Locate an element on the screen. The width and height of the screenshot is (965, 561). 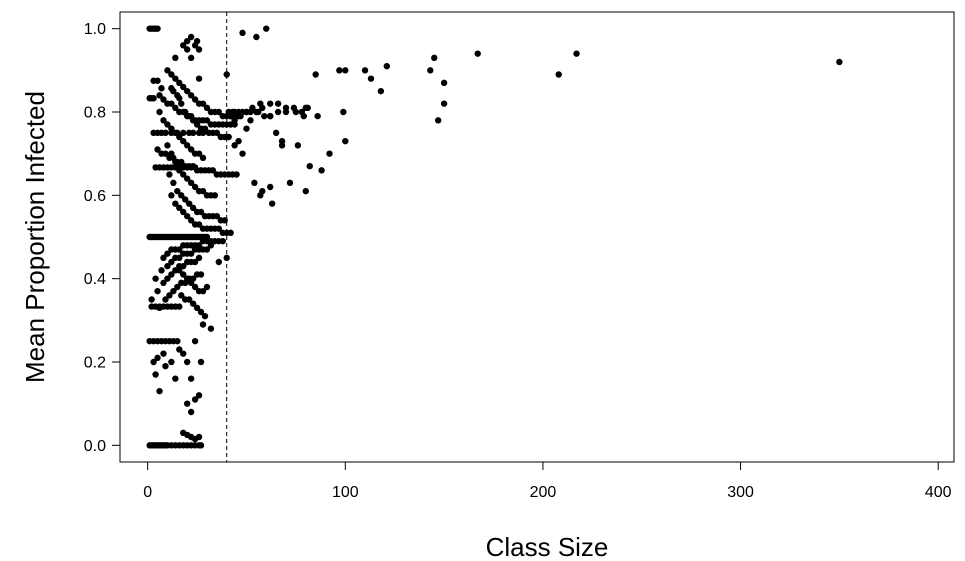
x-axis-title: Class Size is located at coordinates (547, 546).